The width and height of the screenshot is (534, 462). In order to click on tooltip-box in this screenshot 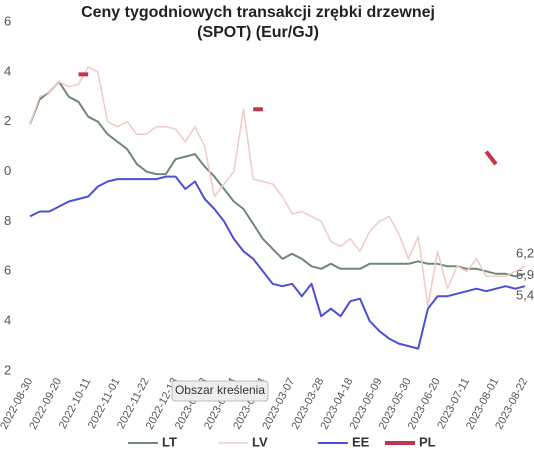, I will do `click(220, 391)`.